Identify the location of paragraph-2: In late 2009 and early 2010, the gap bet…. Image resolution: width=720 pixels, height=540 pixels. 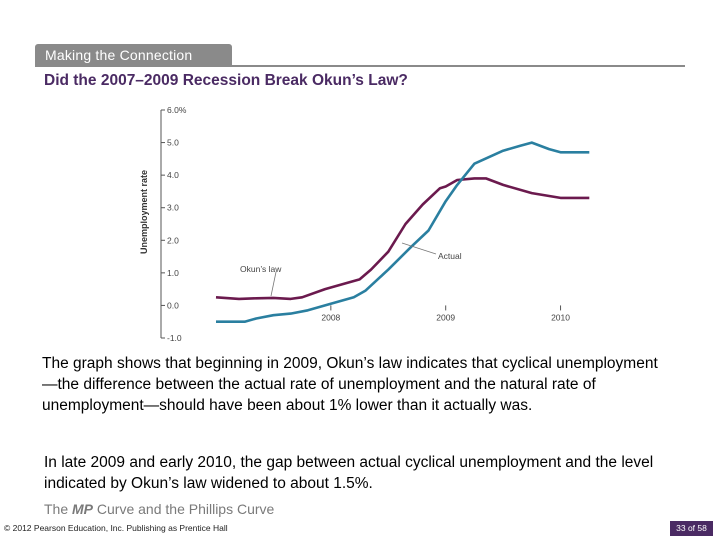
(349, 473).